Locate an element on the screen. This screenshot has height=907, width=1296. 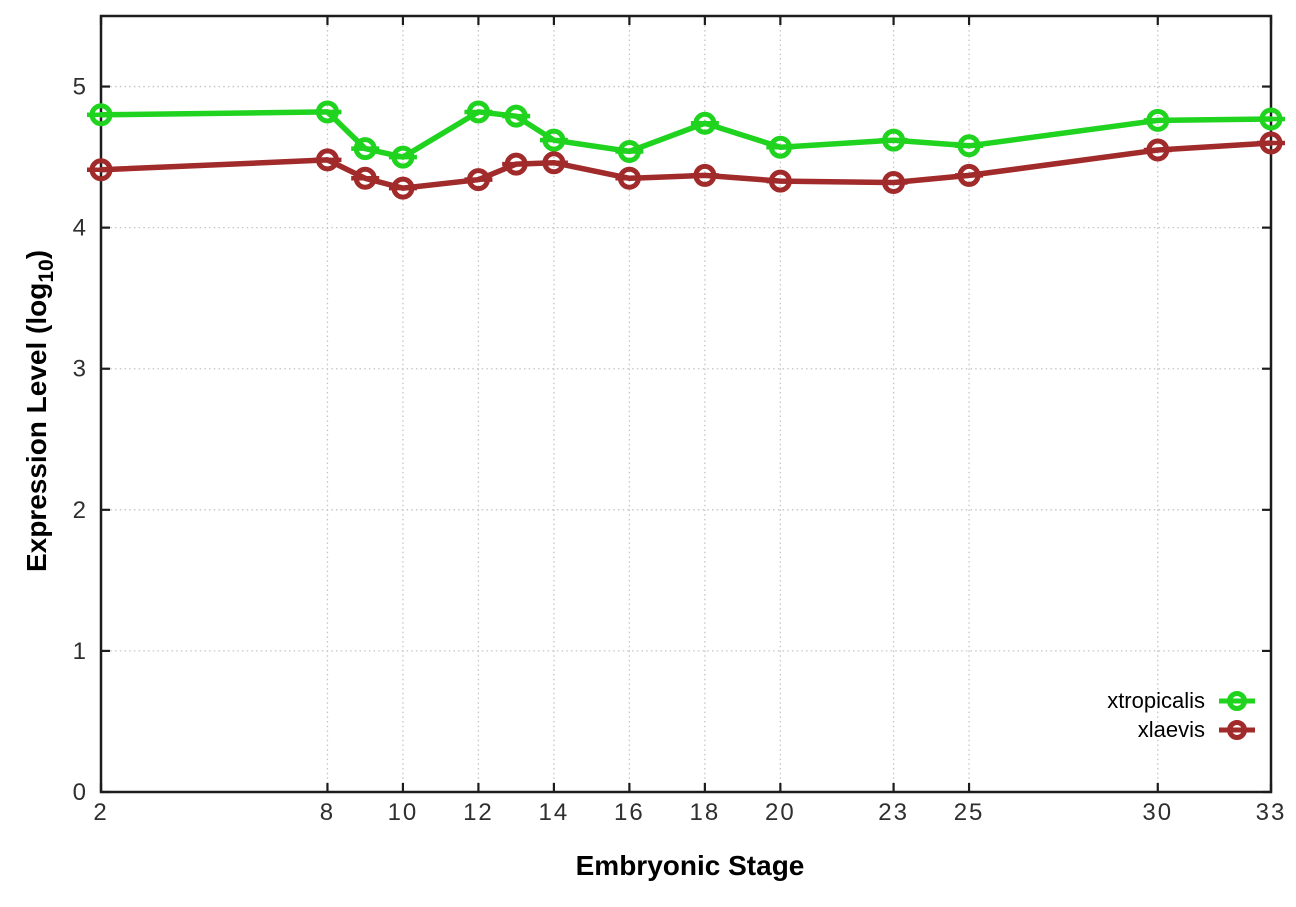
legend-item-xlaevis: xlaevis is located at coordinates (1181, 729).